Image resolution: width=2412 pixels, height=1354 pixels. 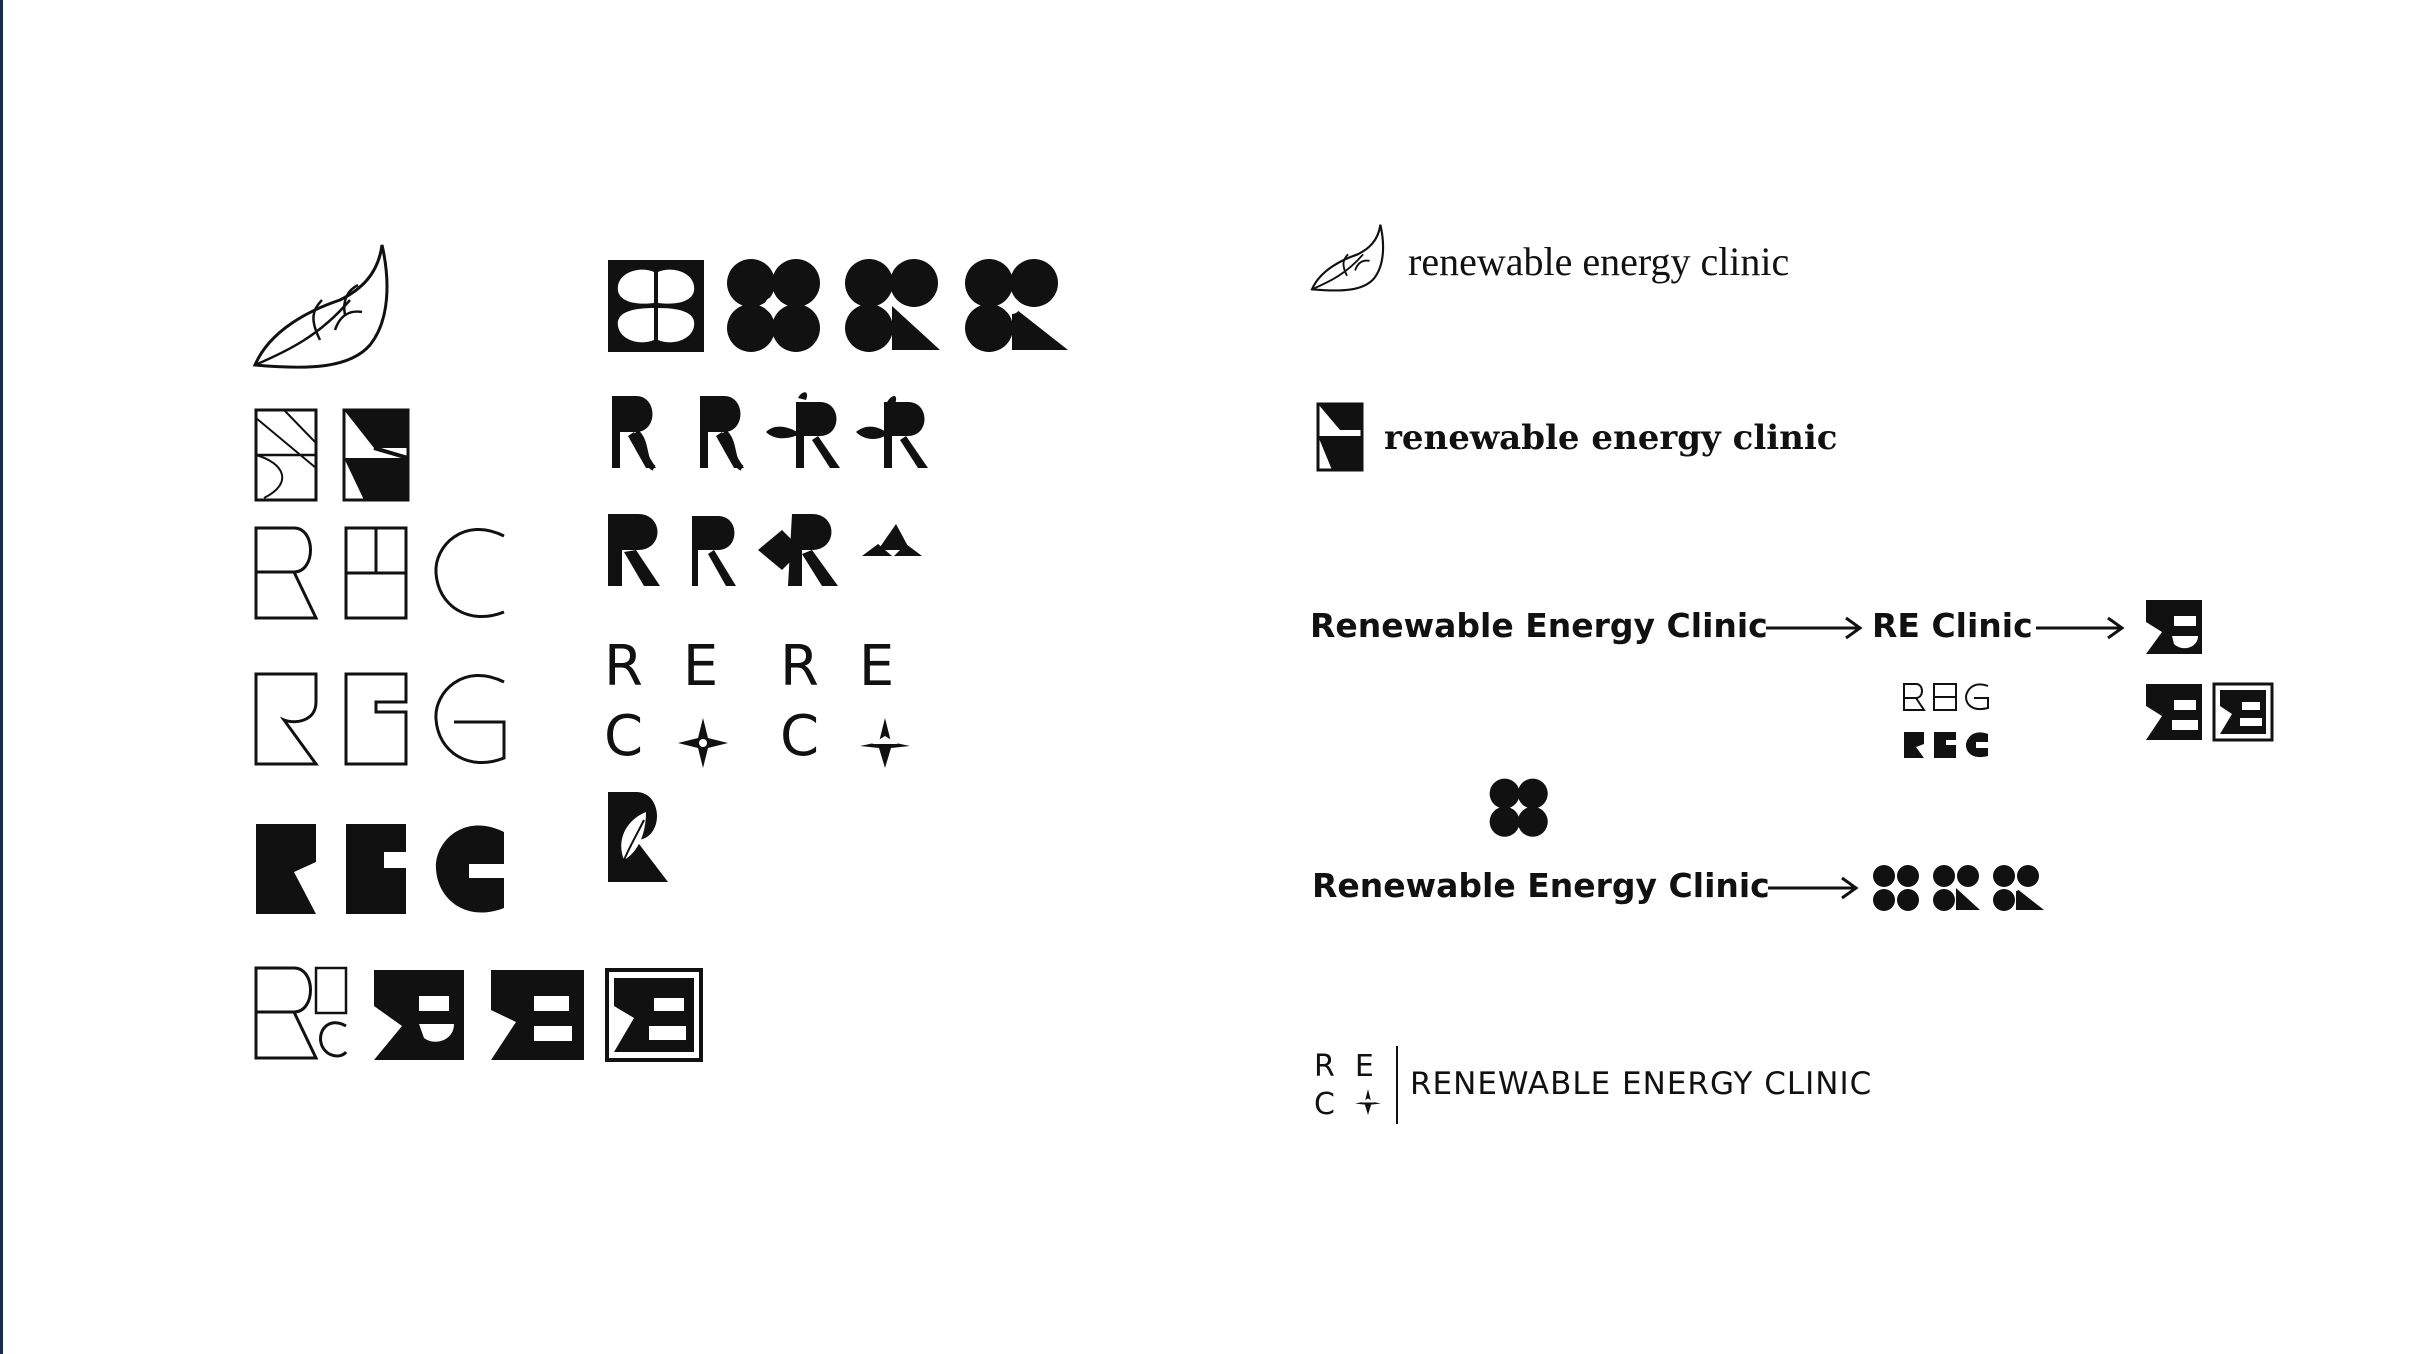 I want to click on spark-icon, so click(x=703, y=743).